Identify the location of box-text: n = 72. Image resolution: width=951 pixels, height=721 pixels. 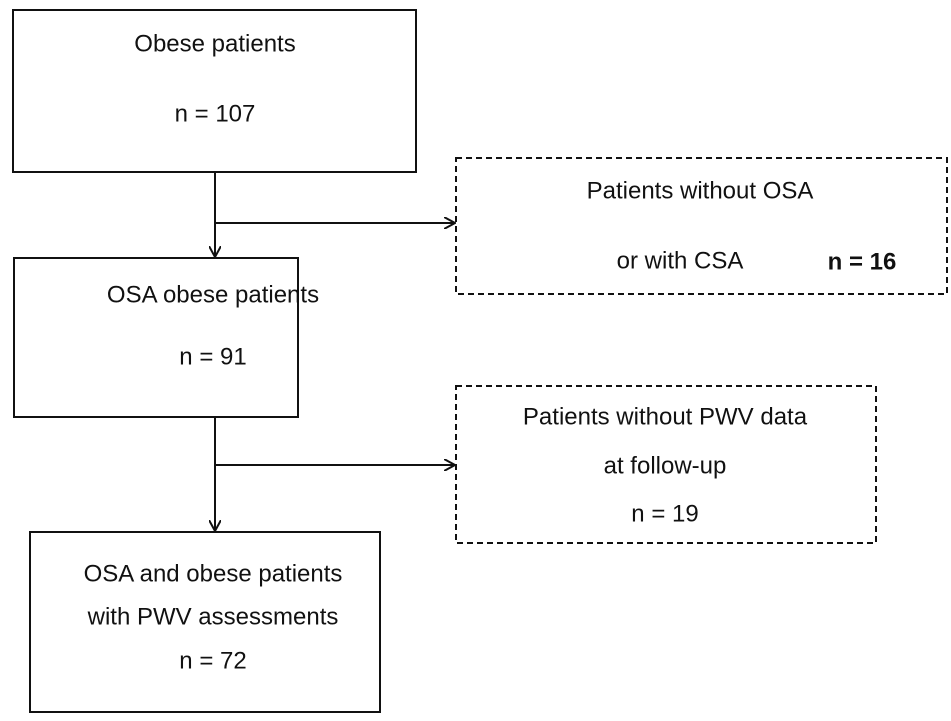
(212, 660).